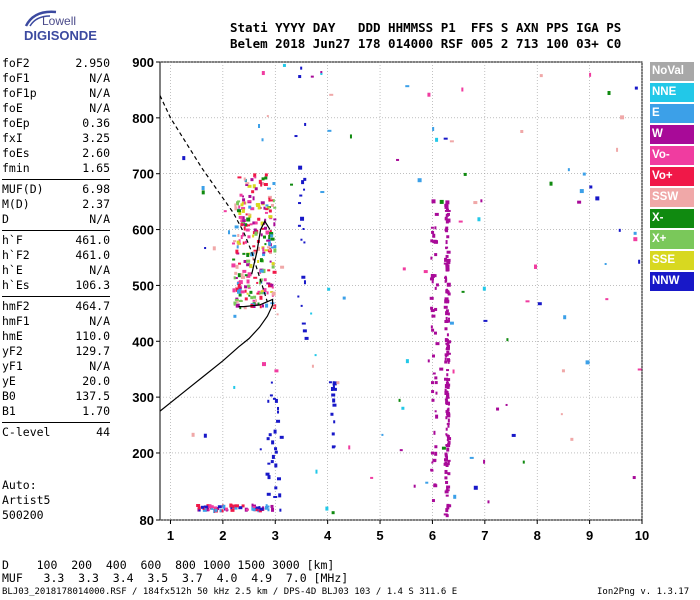  What do you see at coordinates (328, 535) in the screenshot?
I see `x-tick-label: 4` at bounding box center [328, 535].